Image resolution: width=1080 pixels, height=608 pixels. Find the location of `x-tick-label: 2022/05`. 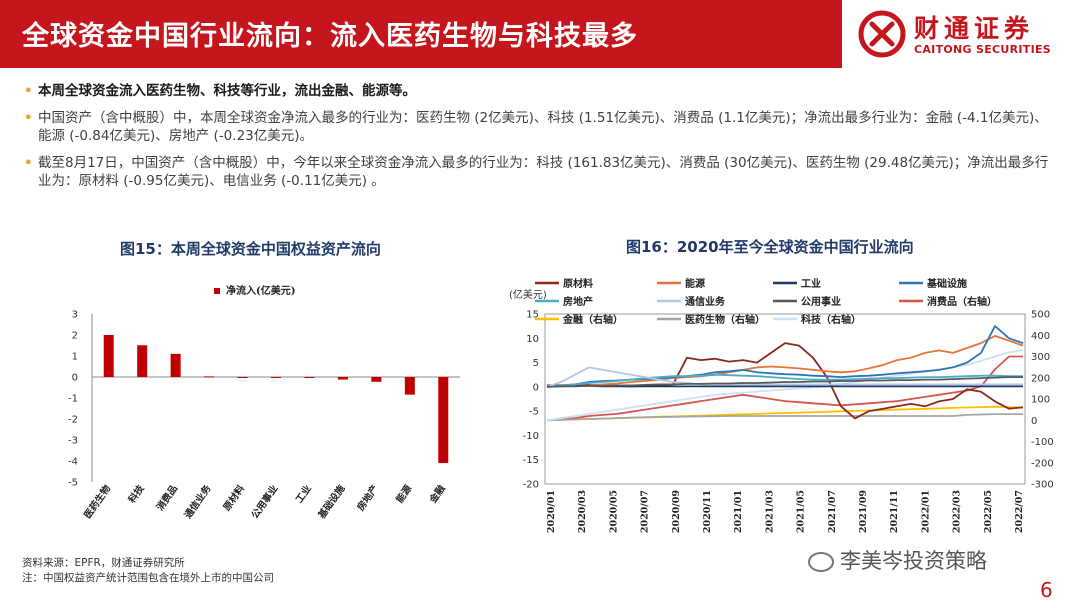

x-tick-label: 2022/05 is located at coordinates (988, 511).